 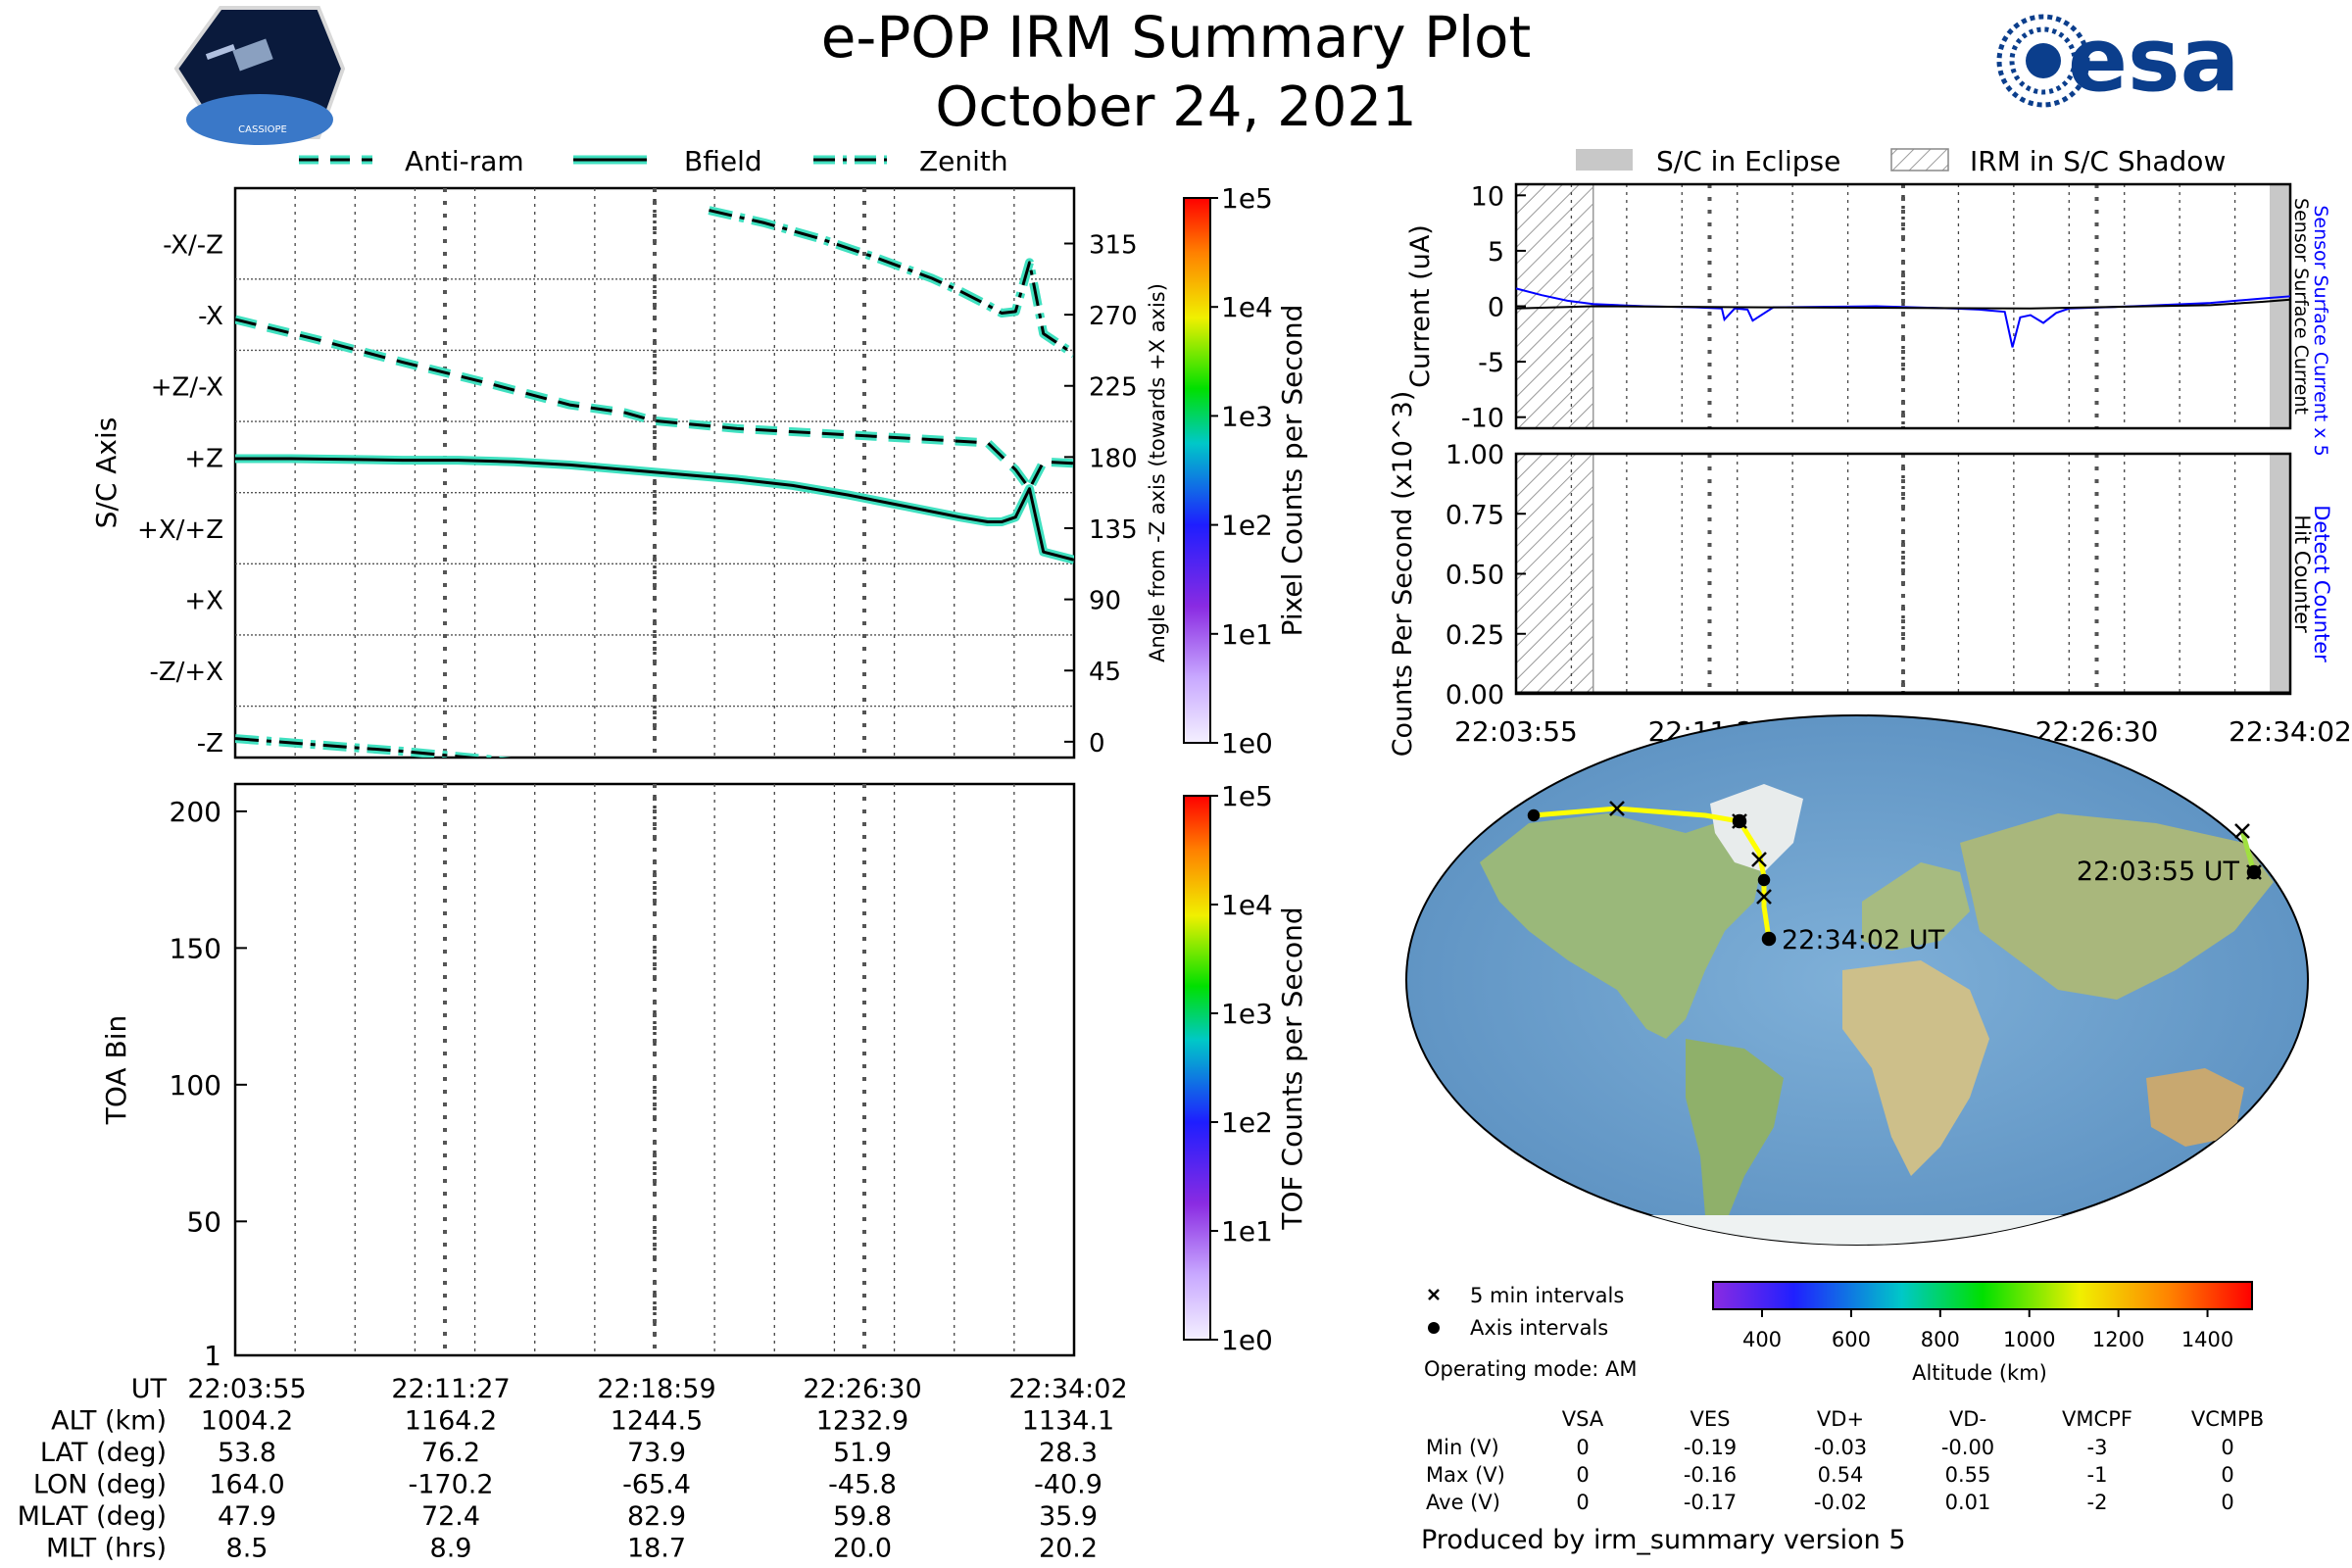 What do you see at coordinates (1710, 1447) in the screenshot?
I see `voltage-cell: -0.19` at bounding box center [1710, 1447].